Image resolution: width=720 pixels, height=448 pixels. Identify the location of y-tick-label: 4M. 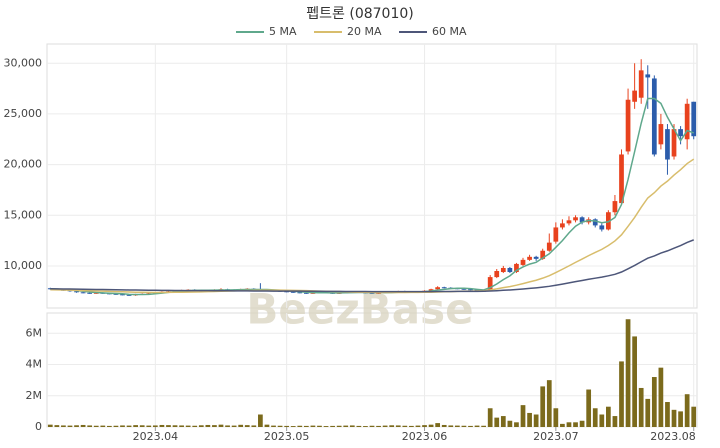
(34, 364).